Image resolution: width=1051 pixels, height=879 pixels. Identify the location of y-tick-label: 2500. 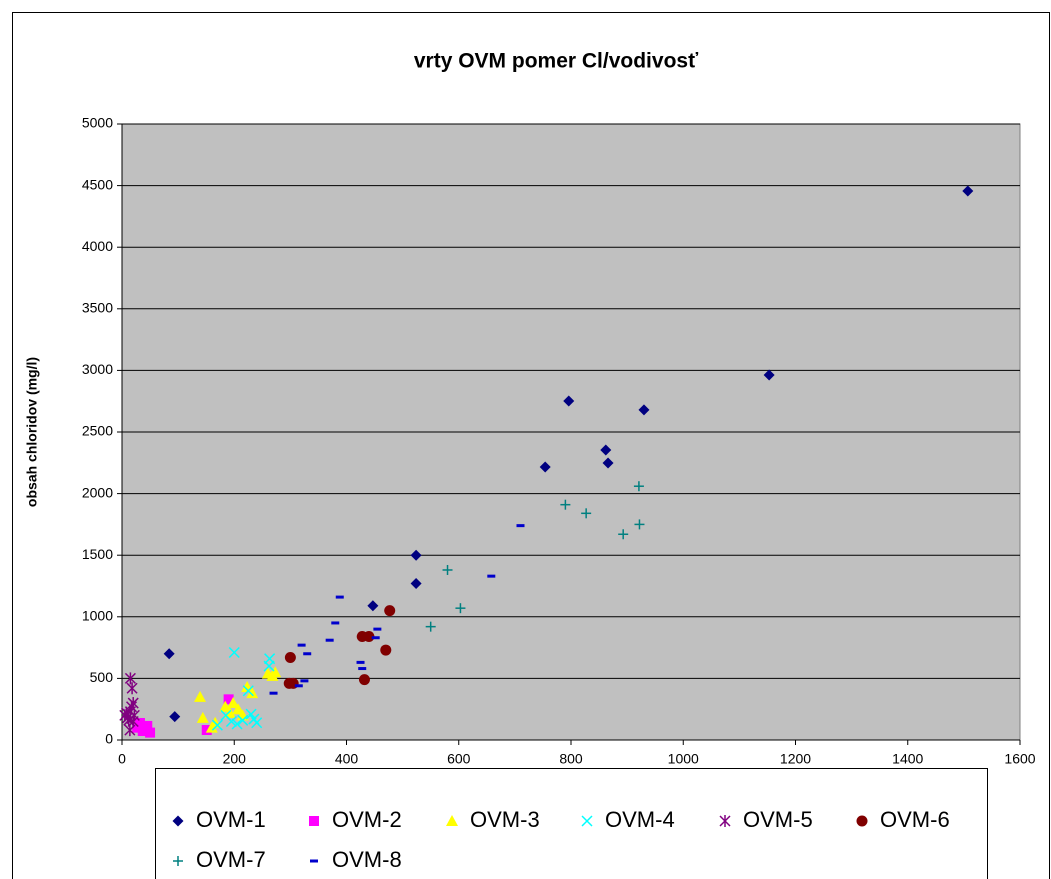
(97, 431).